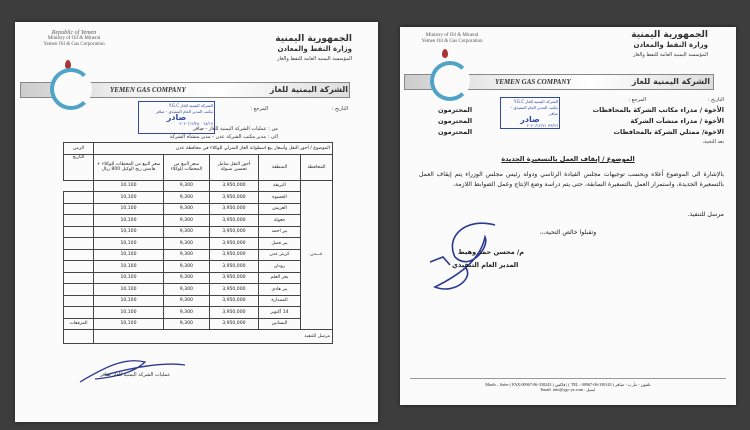  Describe the element at coordinates (279, 208) in the screenshot. I see `area-cell: العريش` at that location.